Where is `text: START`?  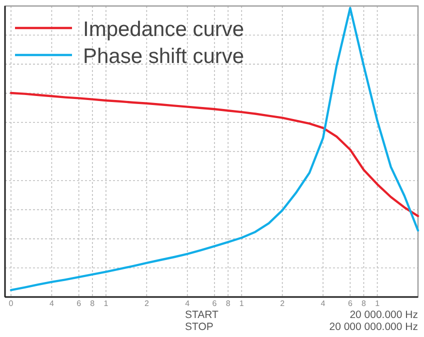 text: START is located at coordinates (202, 315).